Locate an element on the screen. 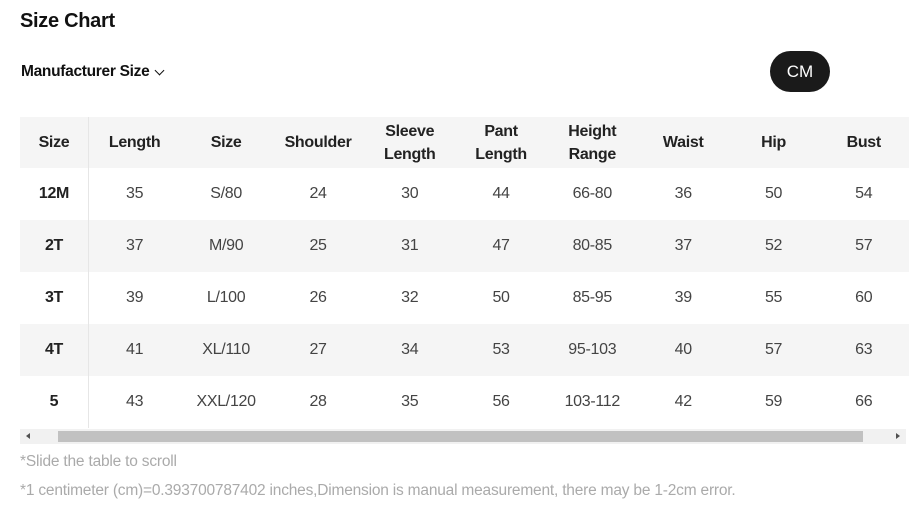 This screenshot has width=909, height=517. table-cell: S/80 is located at coordinates (226, 193).